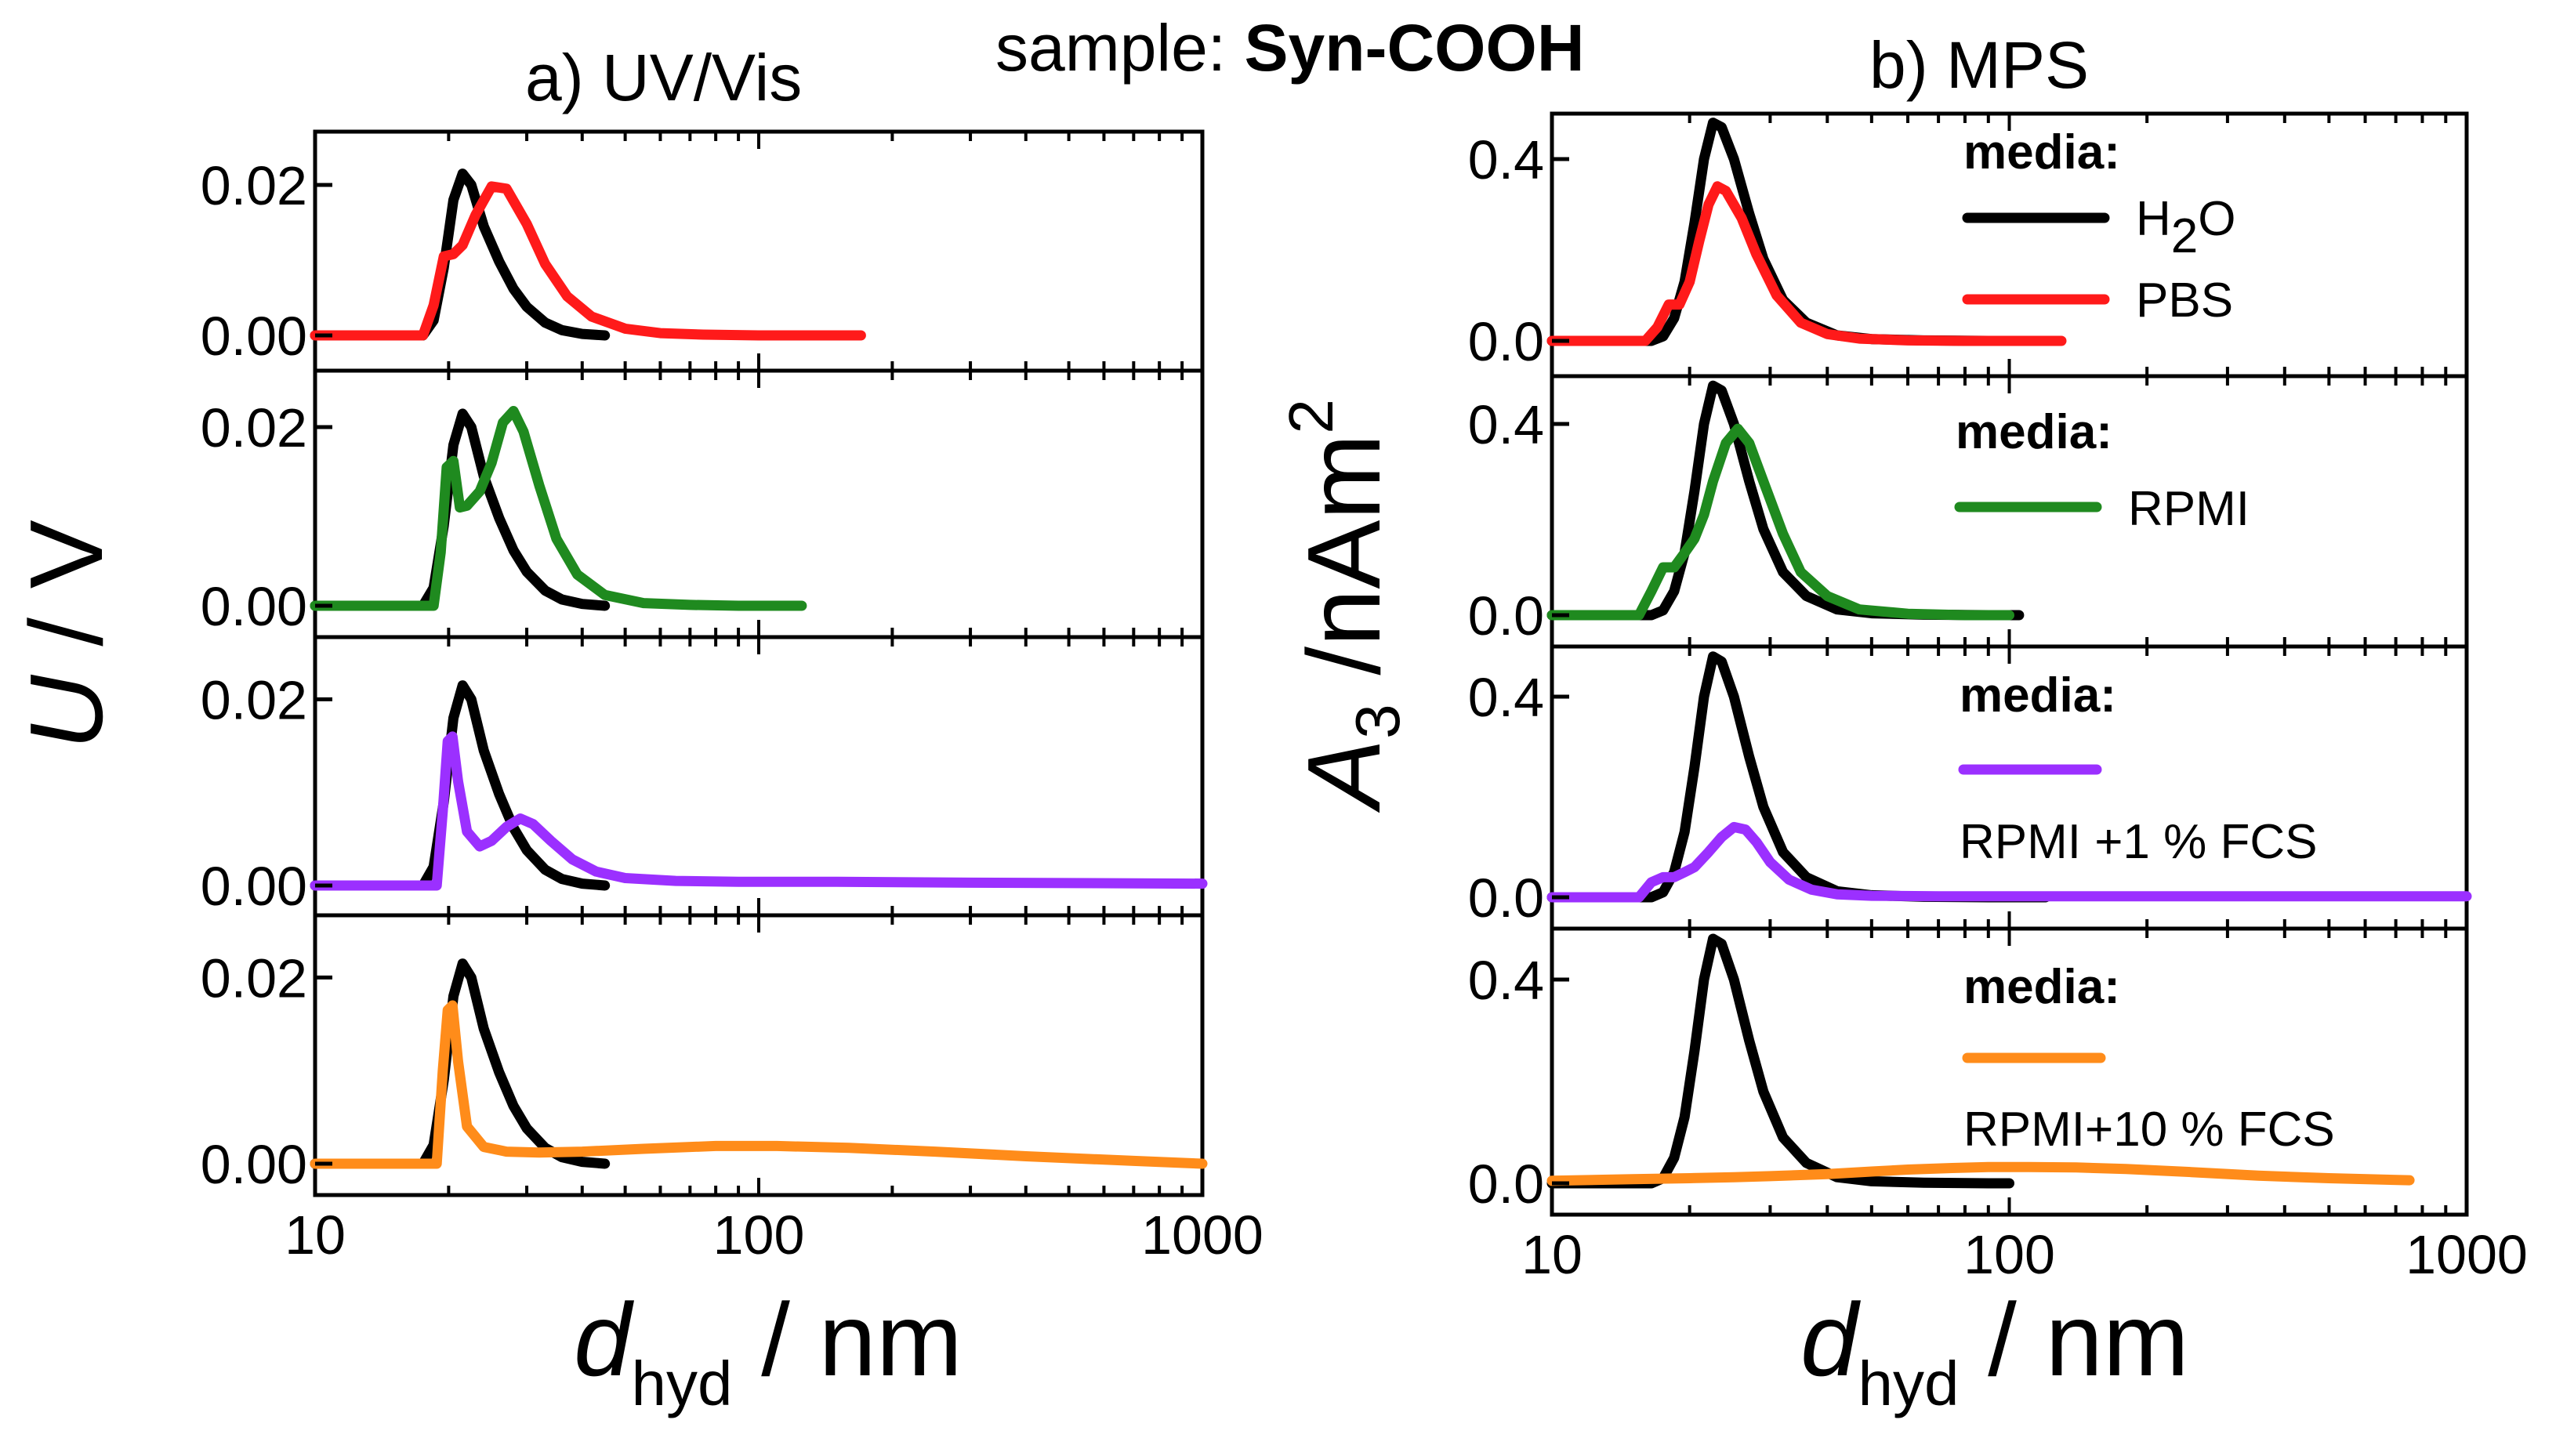  I want to click on panel-b-series-rpmi_1fcs, so click(2009, 862).